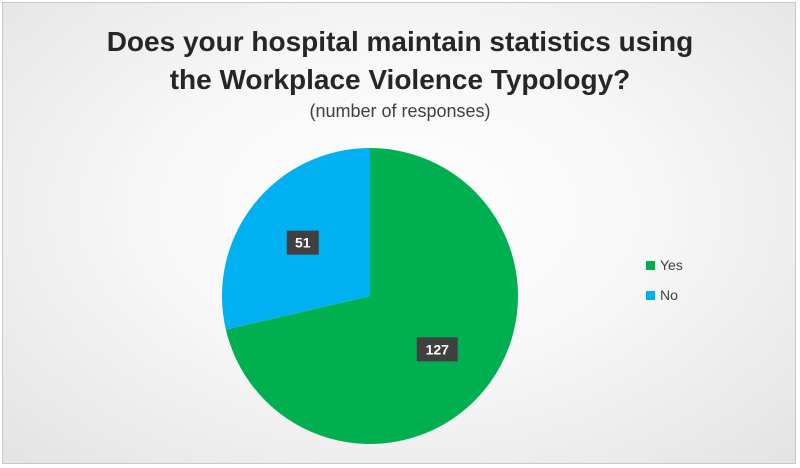  Describe the element at coordinates (669, 295) in the screenshot. I see `legend-label-no: No` at that location.